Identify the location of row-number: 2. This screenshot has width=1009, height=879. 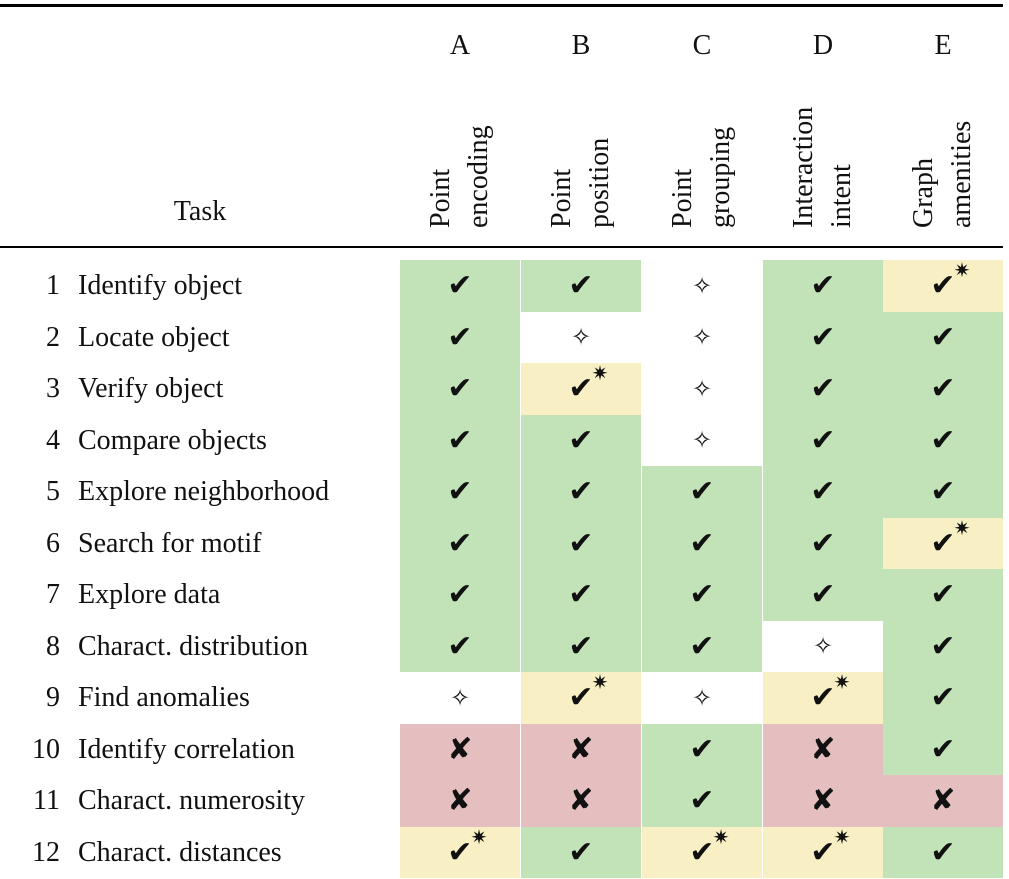
(53, 337).